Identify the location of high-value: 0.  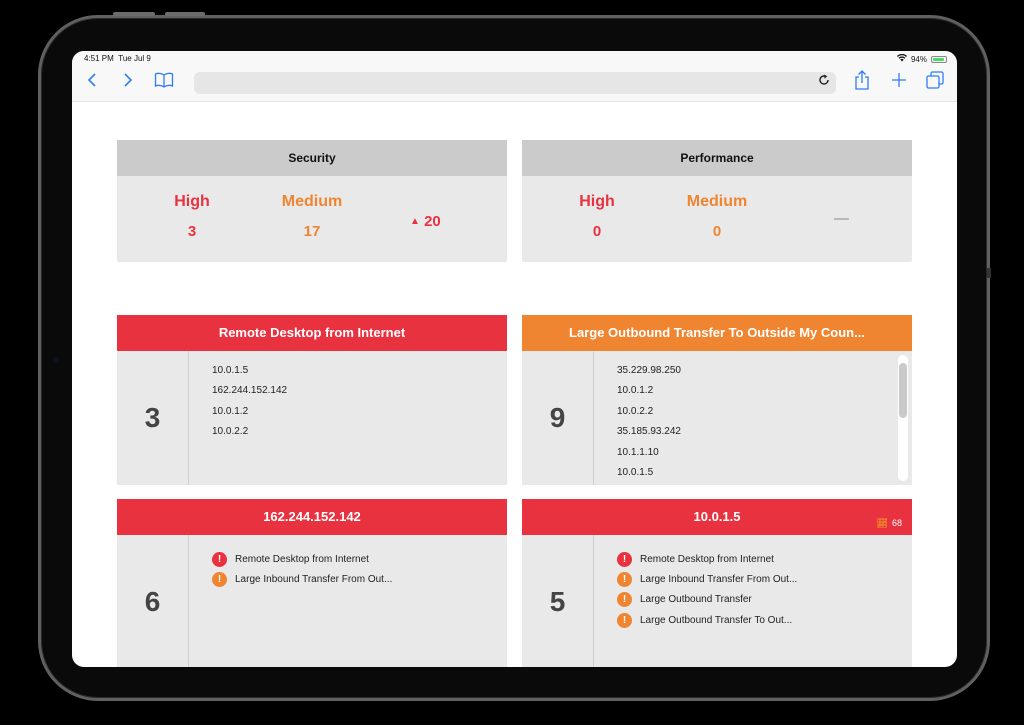
(597, 231).